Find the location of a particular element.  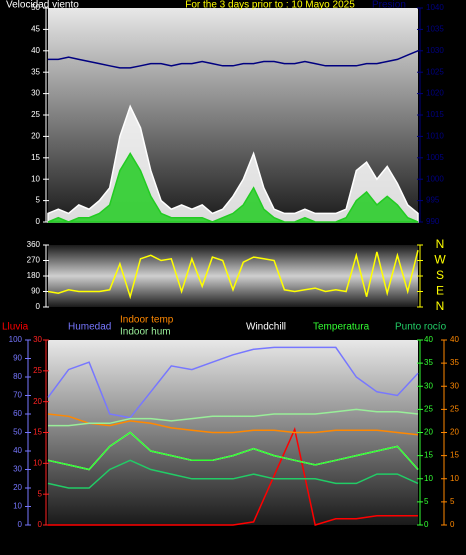

y-tick-label: E is located at coordinates (440, 291).